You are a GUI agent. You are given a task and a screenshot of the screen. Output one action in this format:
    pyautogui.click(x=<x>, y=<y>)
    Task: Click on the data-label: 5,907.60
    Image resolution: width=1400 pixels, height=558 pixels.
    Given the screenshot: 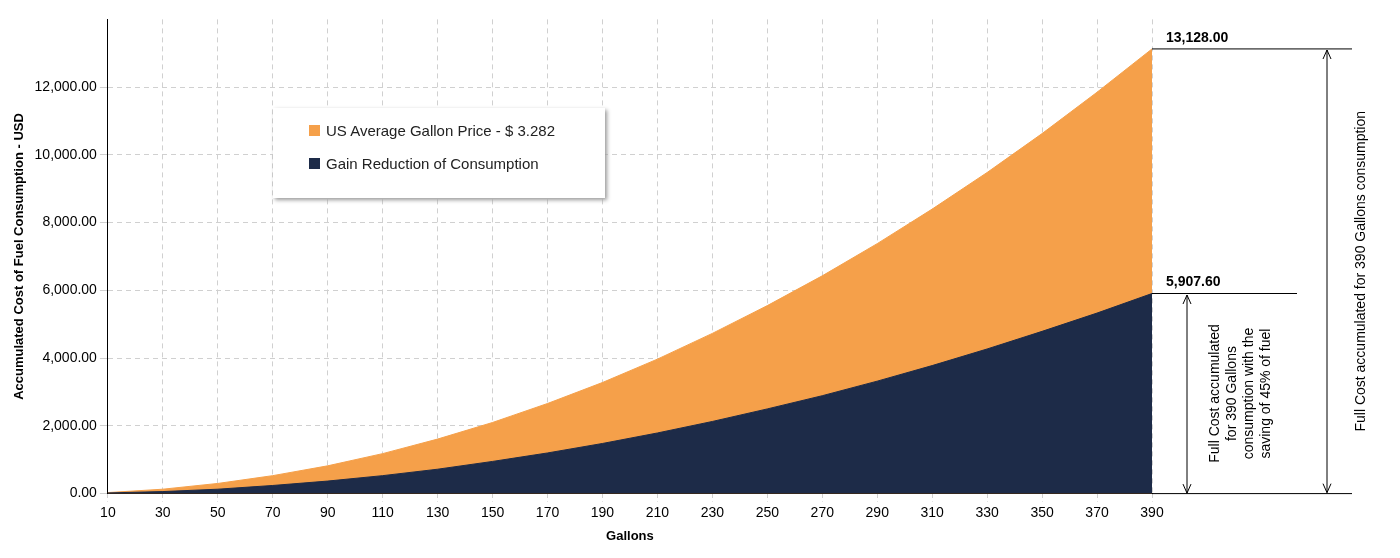 What is the action you would take?
    pyautogui.click(x=1193, y=281)
    